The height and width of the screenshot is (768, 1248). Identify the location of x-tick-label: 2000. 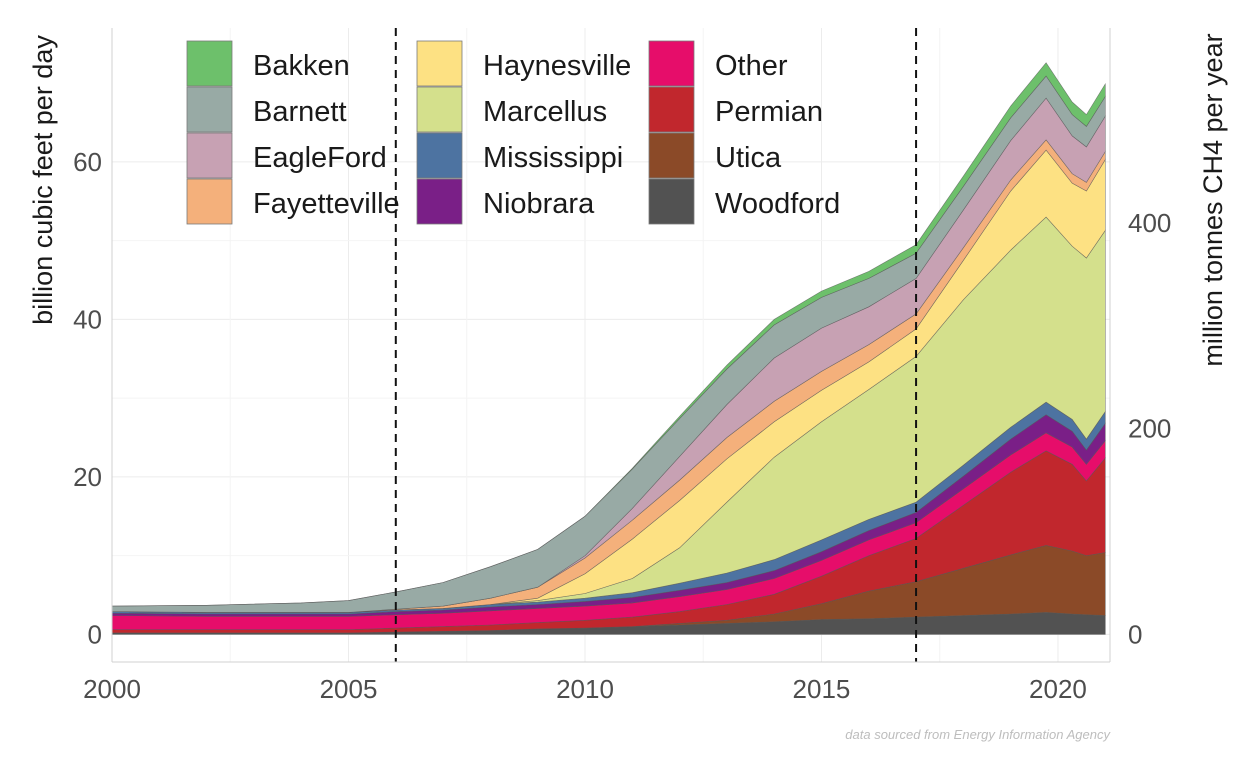
(112, 689).